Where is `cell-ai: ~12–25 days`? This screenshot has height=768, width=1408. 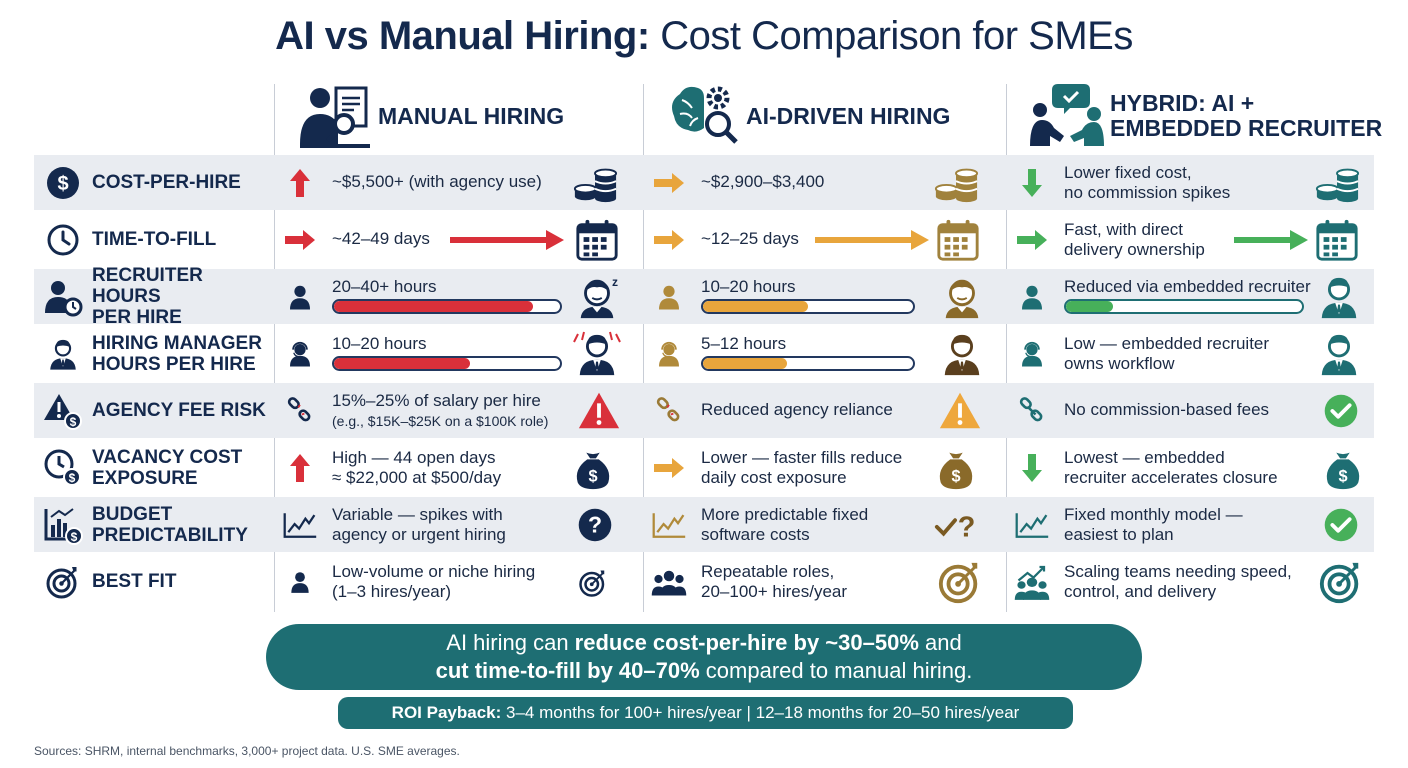 cell-ai: ~12–25 days is located at coordinates (824, 239).